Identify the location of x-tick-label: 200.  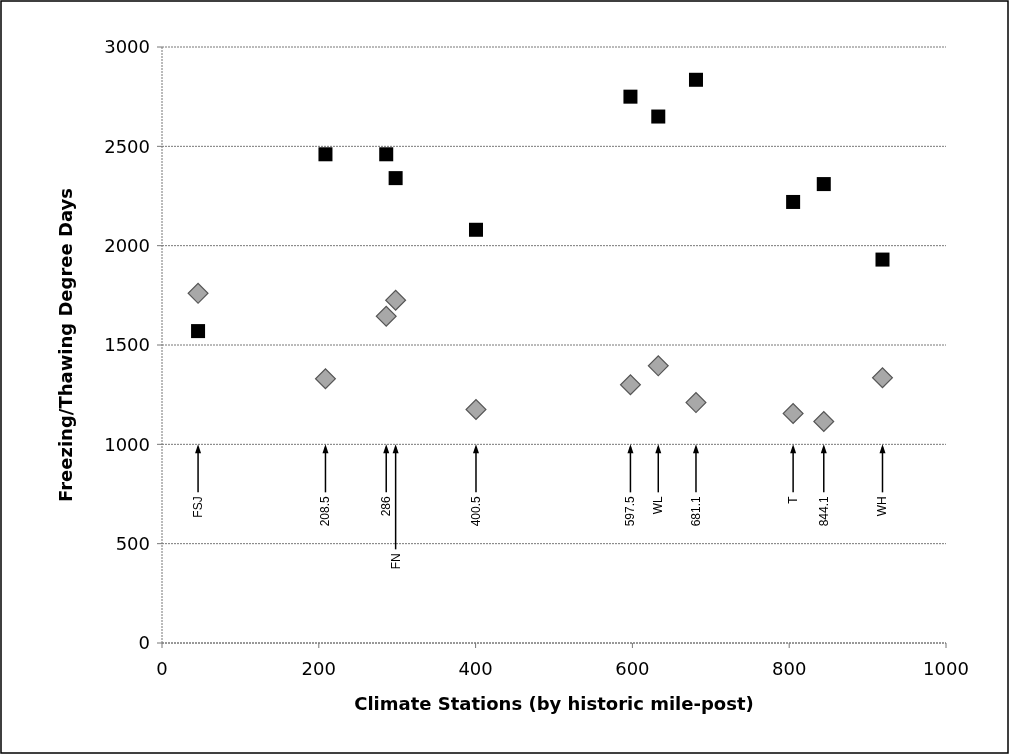
(318, 668).